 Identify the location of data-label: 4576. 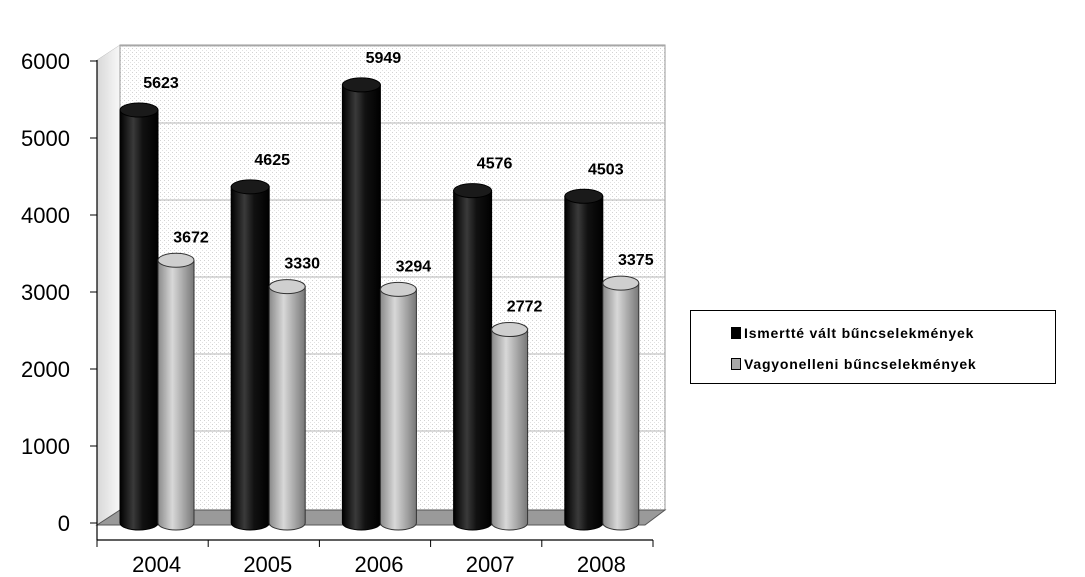
(495, 164).